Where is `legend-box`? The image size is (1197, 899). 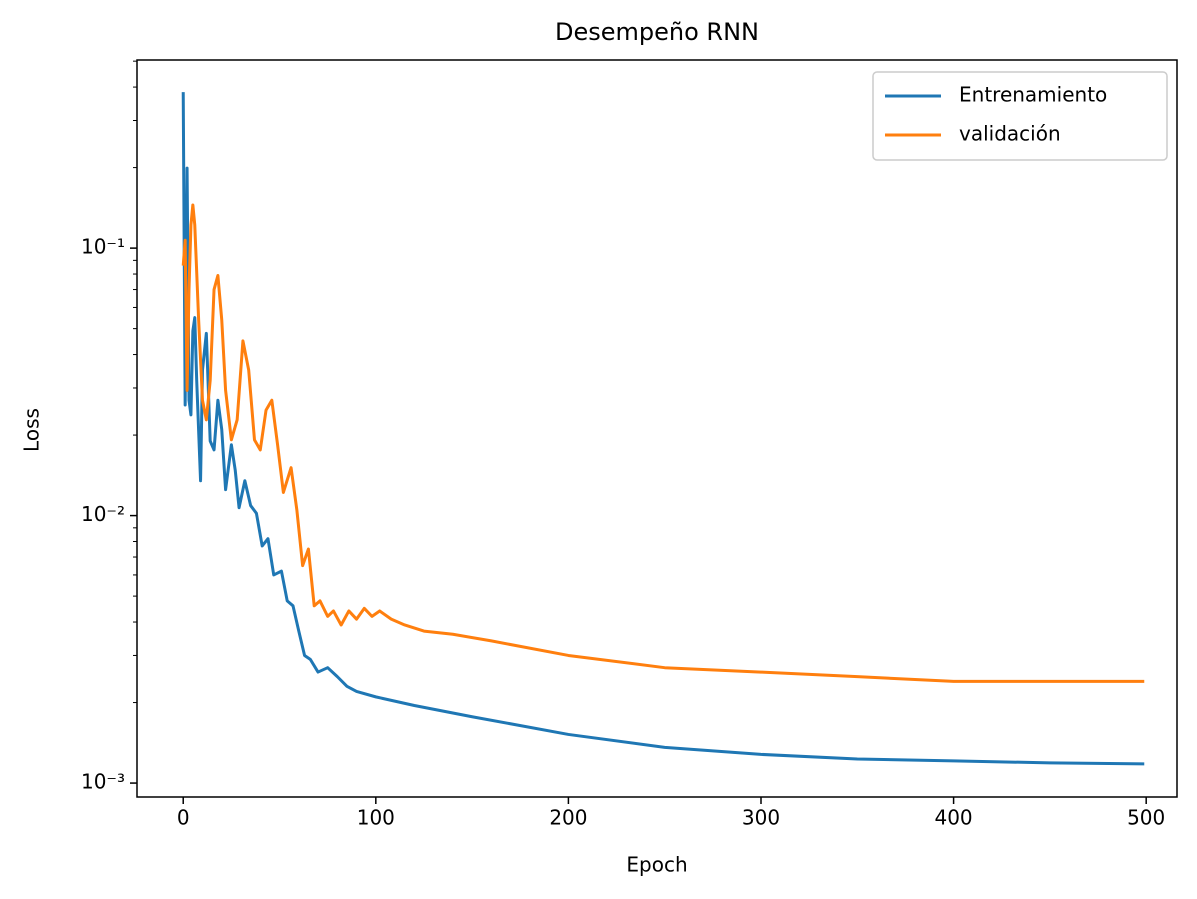 legend-box is located at coordinates (1020, 116).